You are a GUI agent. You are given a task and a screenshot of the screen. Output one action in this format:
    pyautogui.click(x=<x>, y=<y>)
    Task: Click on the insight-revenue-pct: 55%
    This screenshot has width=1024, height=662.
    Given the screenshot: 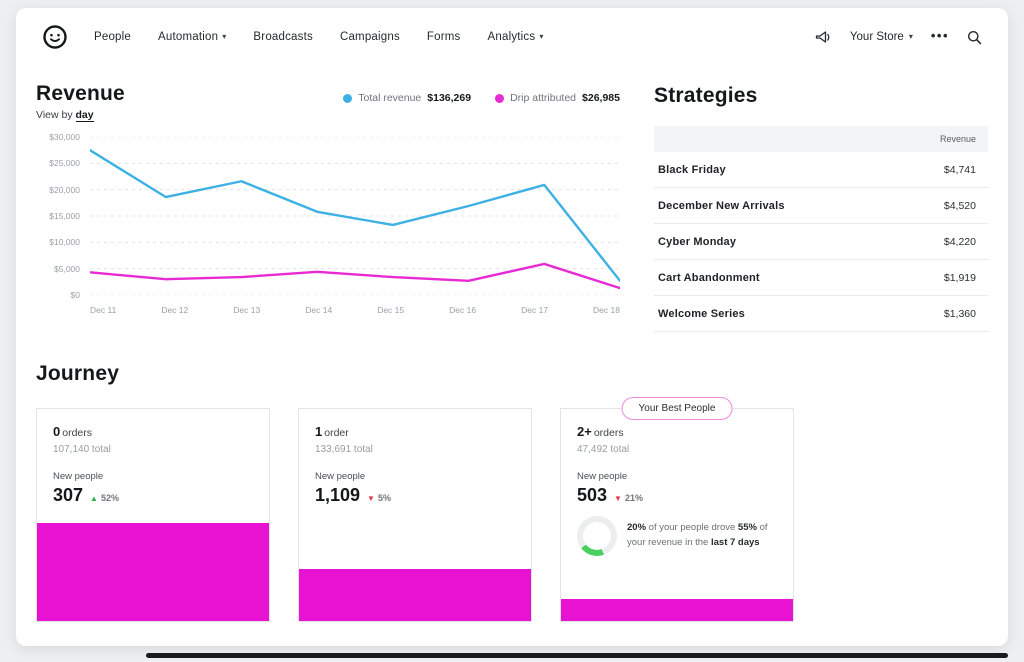 What is the action you would take?
    pyautogui.click(x=747, y=528)
    